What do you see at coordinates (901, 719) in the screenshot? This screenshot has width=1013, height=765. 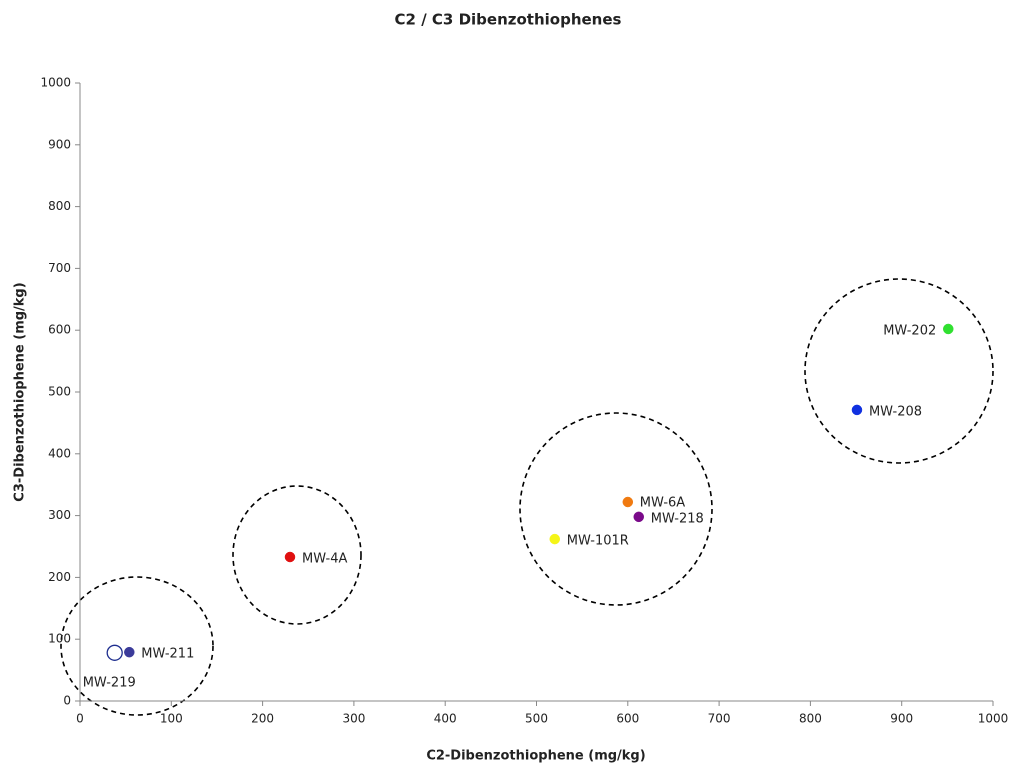 I see `x-tick-label: 900` at bounding box center [901, 719].